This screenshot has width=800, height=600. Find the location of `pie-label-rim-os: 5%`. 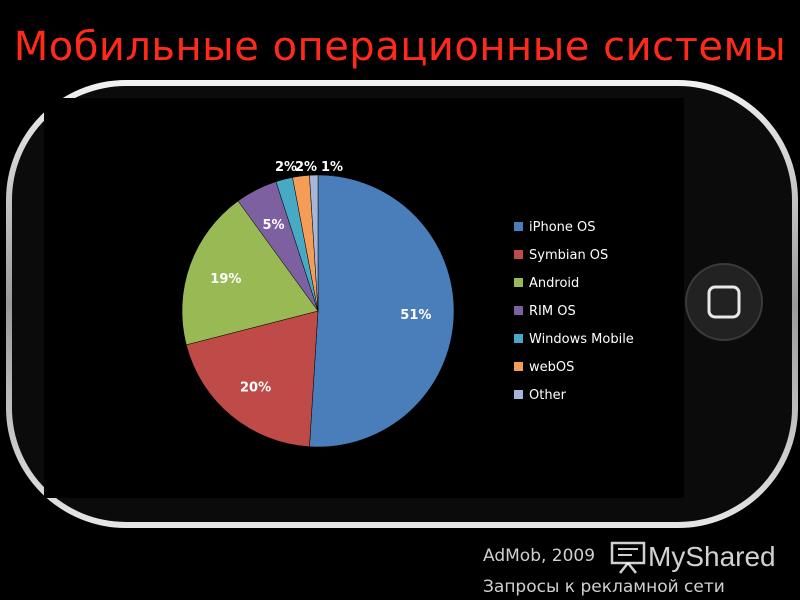

pie-label-rim-os: 5% is located at coordinates (274, 225).